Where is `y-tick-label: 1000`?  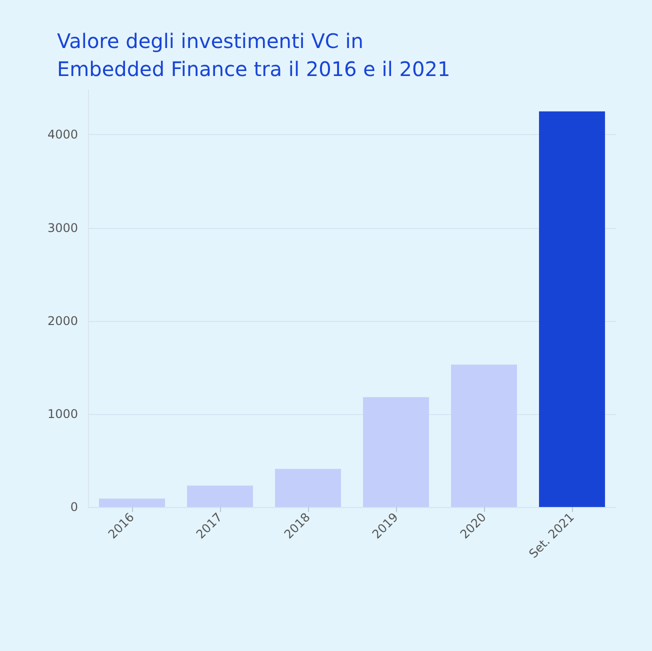
y-tick-label: 1000 is located at coordinates (62, 413).